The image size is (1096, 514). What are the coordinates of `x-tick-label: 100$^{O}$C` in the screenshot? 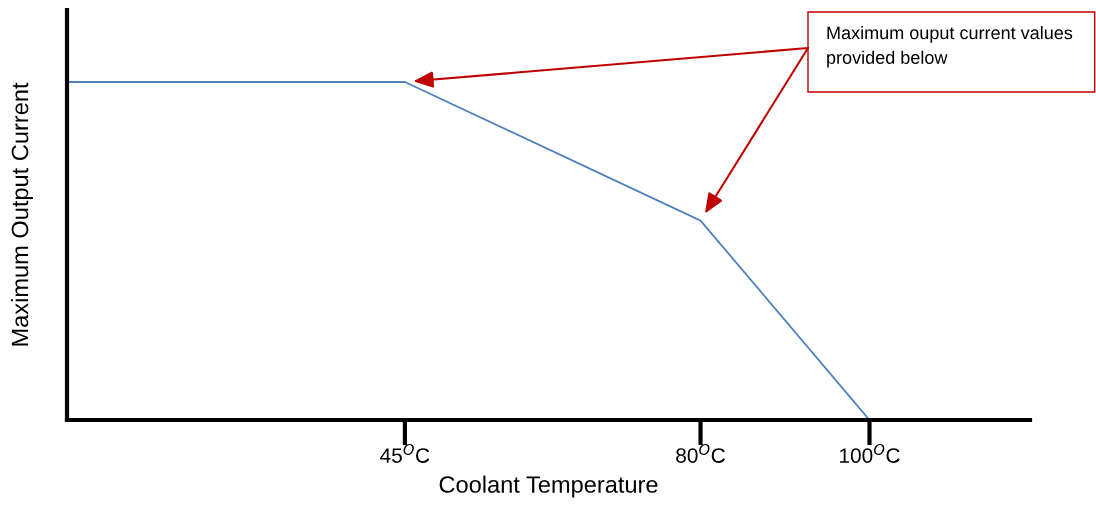 It's located at (870, 453).